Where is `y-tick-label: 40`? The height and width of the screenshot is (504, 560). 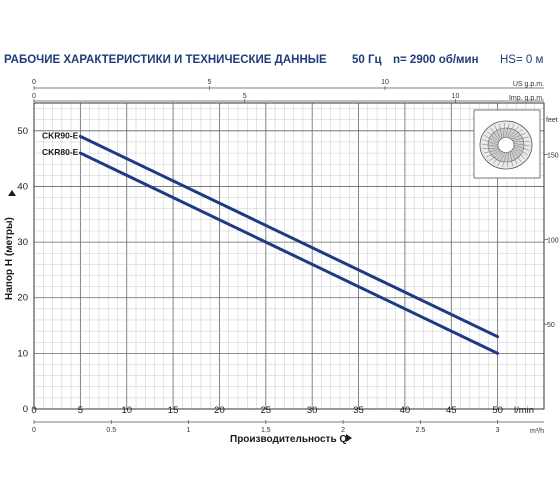
y-tick-label: 40 is located at coordinates (22, 186).